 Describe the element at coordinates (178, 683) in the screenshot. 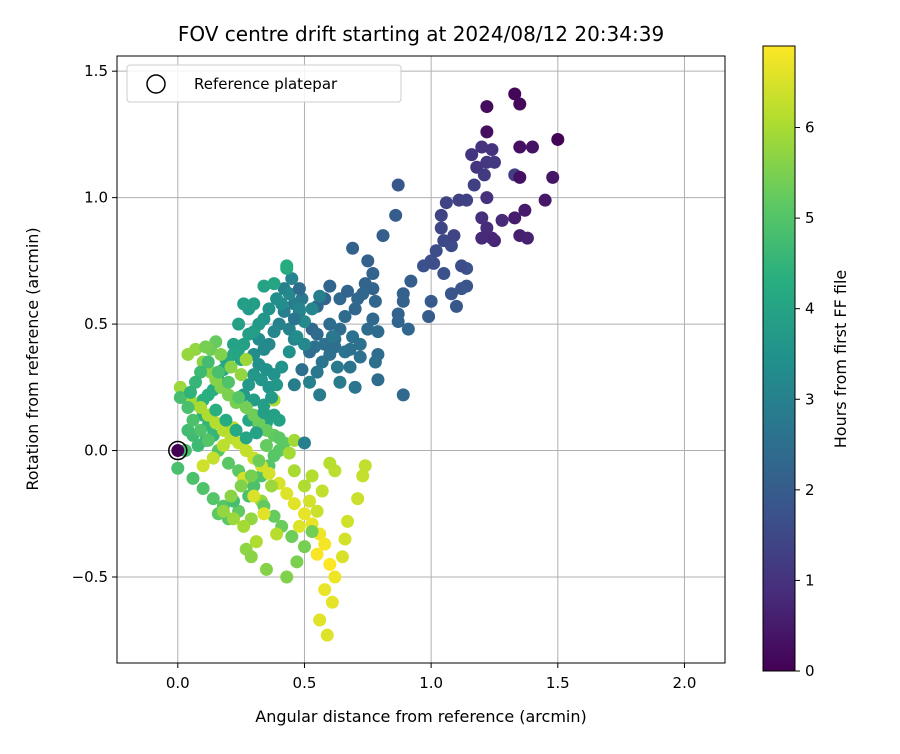

I see `x-tick-label: 0.0` at that location.